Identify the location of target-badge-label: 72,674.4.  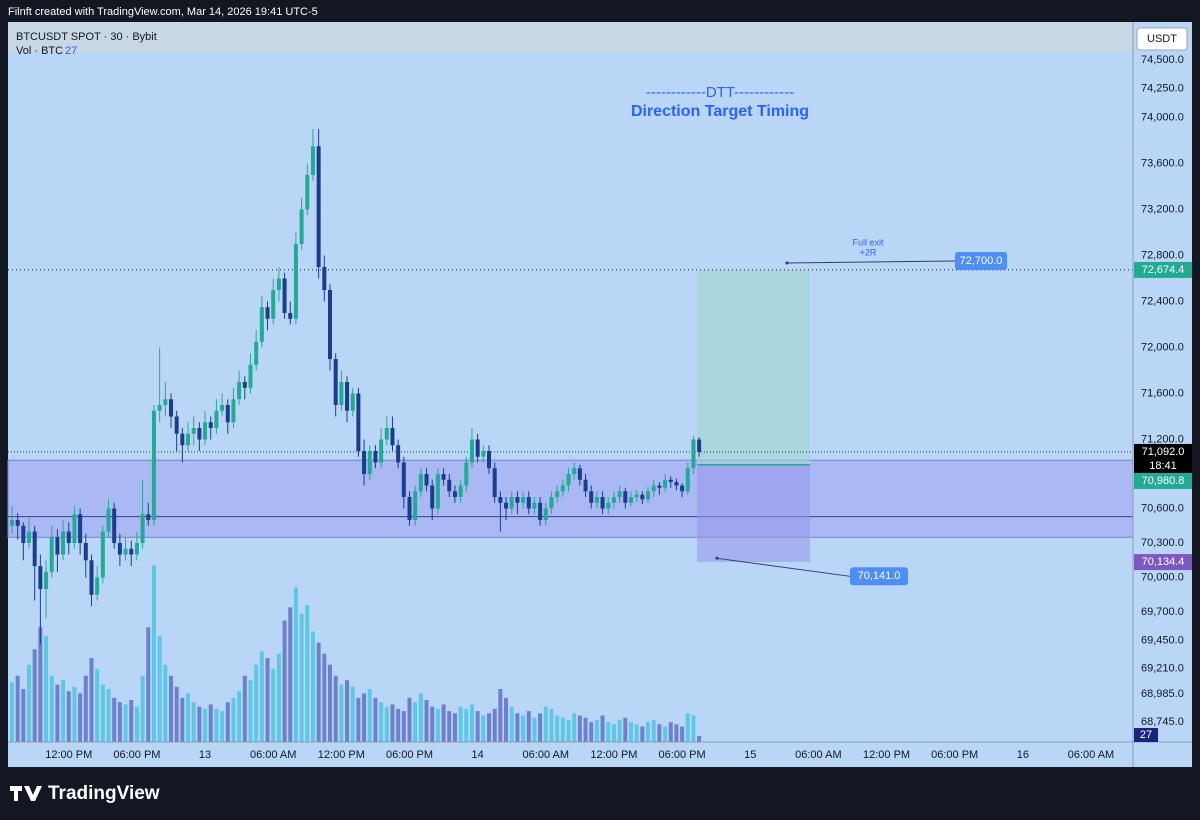
(1163, 270).